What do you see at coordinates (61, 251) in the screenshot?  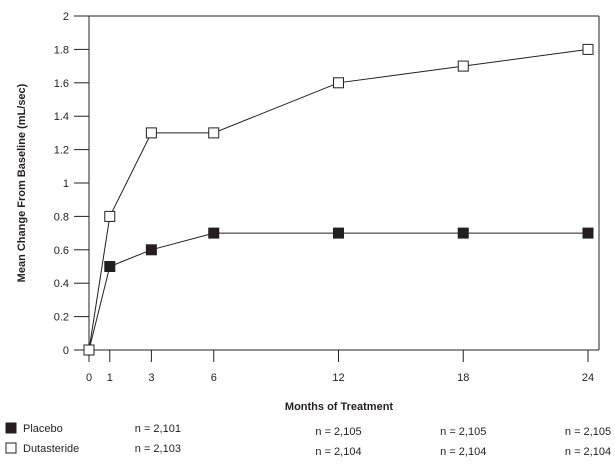 I see `y-tick-label: 0.6` at bounding box center [61, 251].